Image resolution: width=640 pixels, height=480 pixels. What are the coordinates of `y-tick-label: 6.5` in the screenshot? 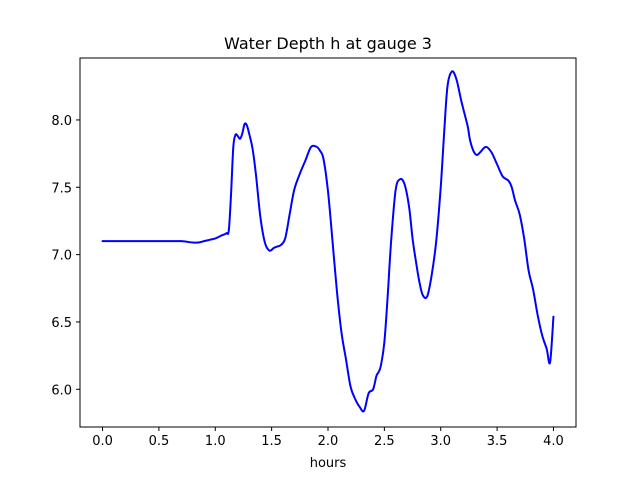 It's located at (61, 323).